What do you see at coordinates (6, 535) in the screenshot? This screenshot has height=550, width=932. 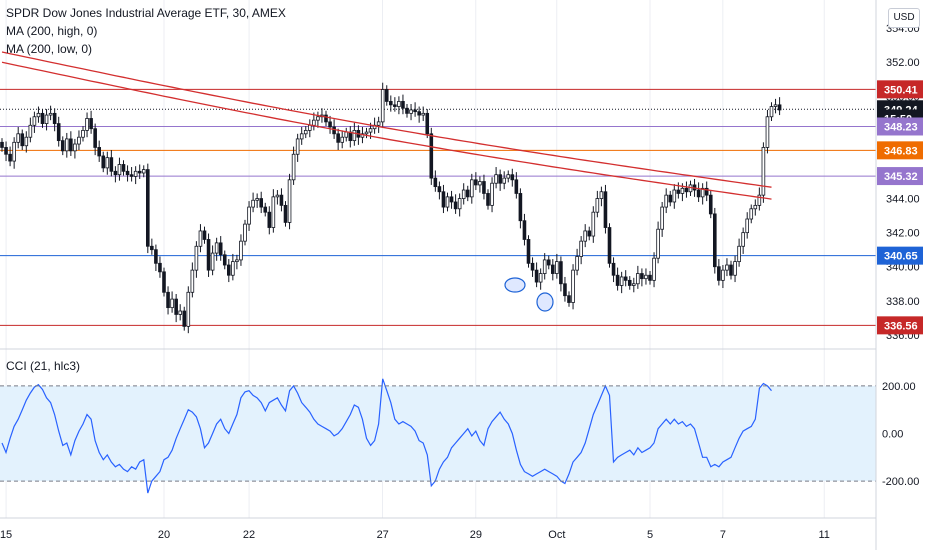 I see `time-tick: 15` at bounding box center [6, 535].